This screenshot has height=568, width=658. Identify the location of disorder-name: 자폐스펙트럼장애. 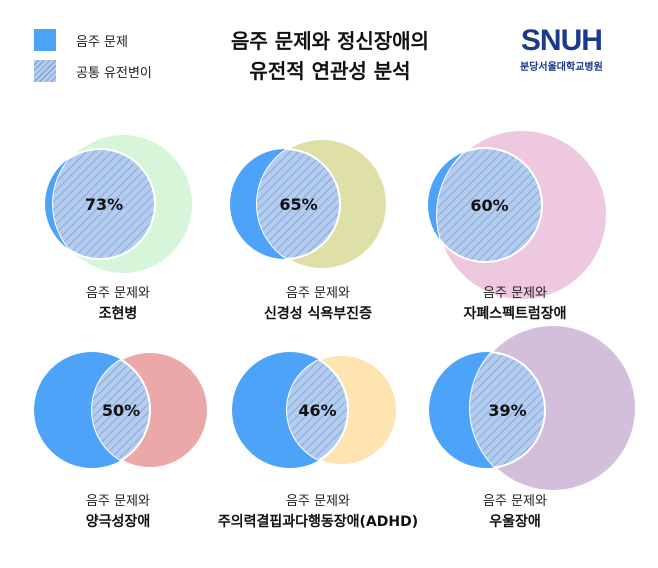
(515, 314).